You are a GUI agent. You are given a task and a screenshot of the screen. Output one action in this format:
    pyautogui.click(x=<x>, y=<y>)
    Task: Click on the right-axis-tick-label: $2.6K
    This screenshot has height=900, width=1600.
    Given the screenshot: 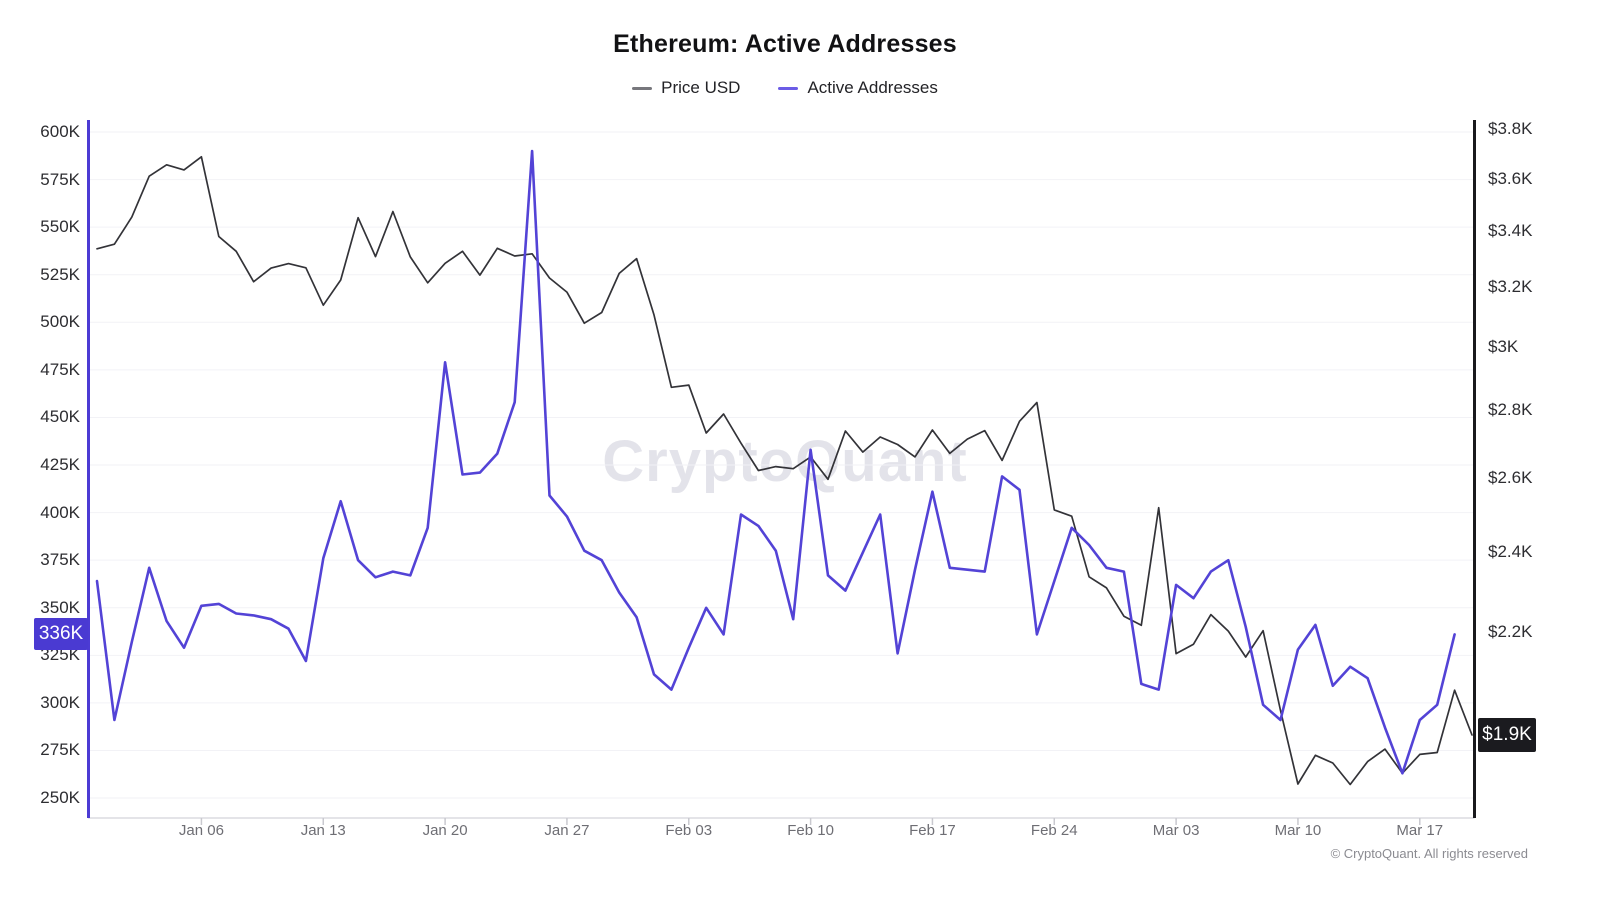 What is the action you would take?
    pyautogui.click(x=1510, y=478)
    